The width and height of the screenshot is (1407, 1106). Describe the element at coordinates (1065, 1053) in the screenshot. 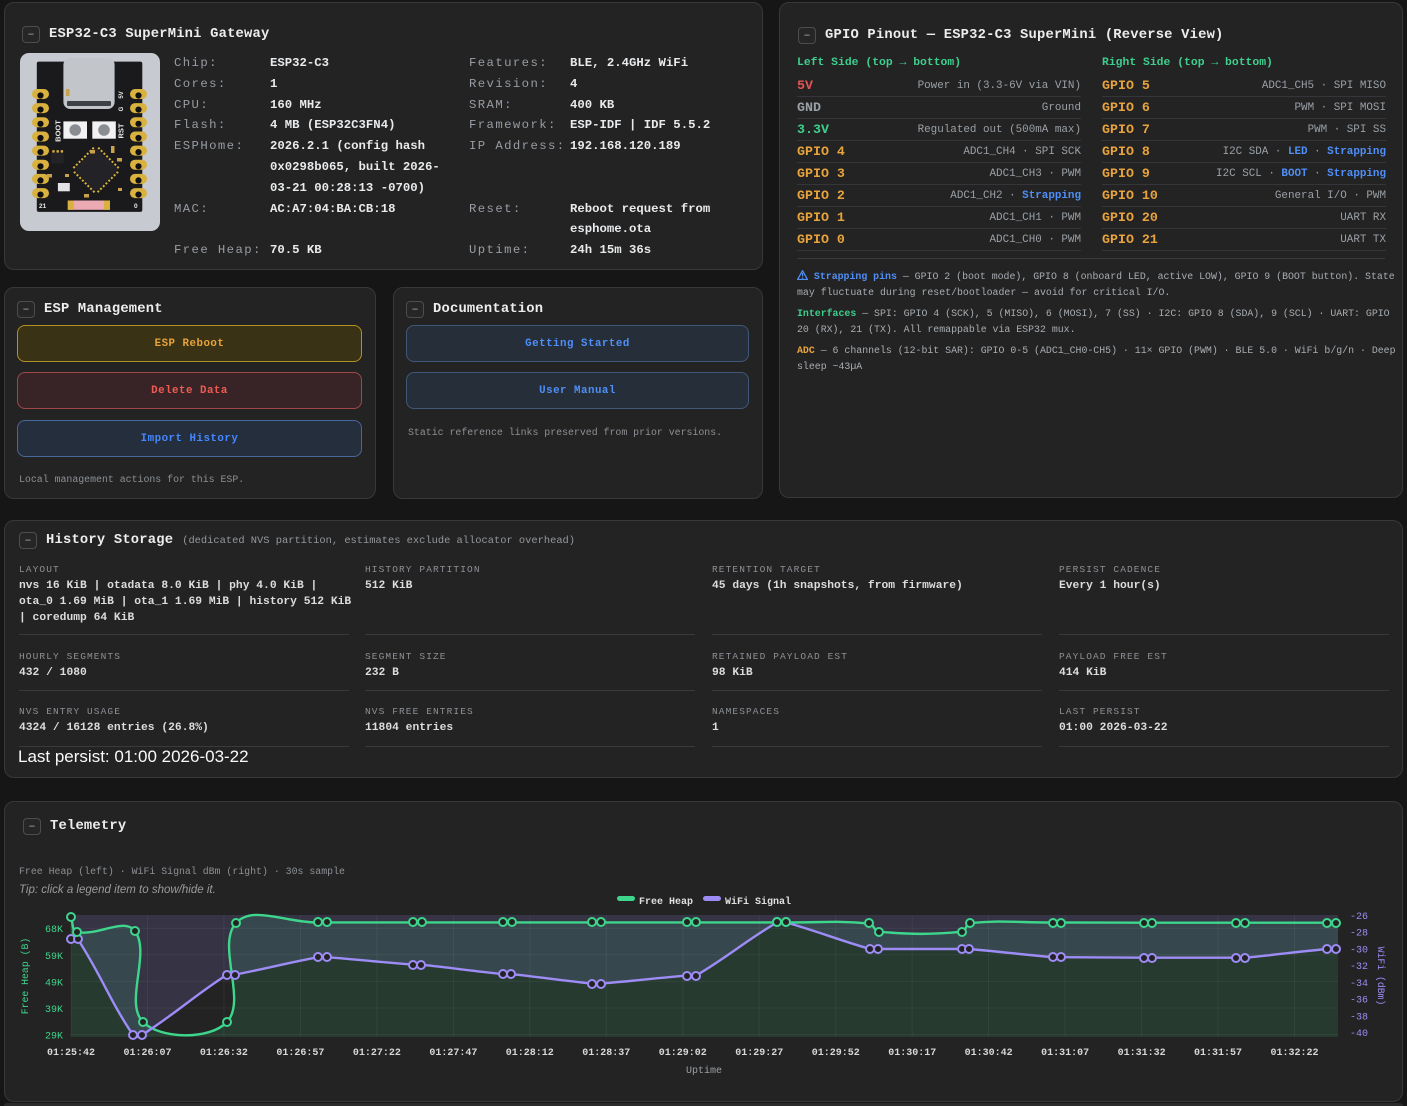

I see `svg-text: 01:31:07` at that location.